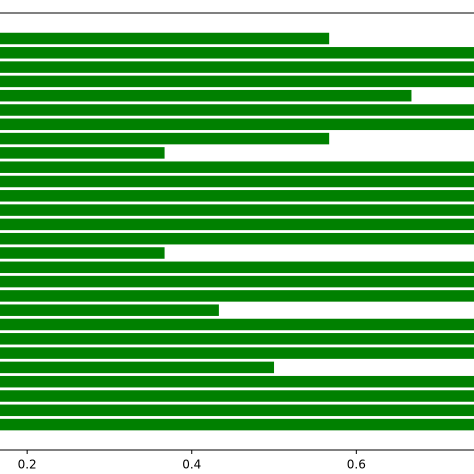 The height and width of the screenshot is (474, 474). I want to click on x-tick-label: 0.6, so click(356, 465).